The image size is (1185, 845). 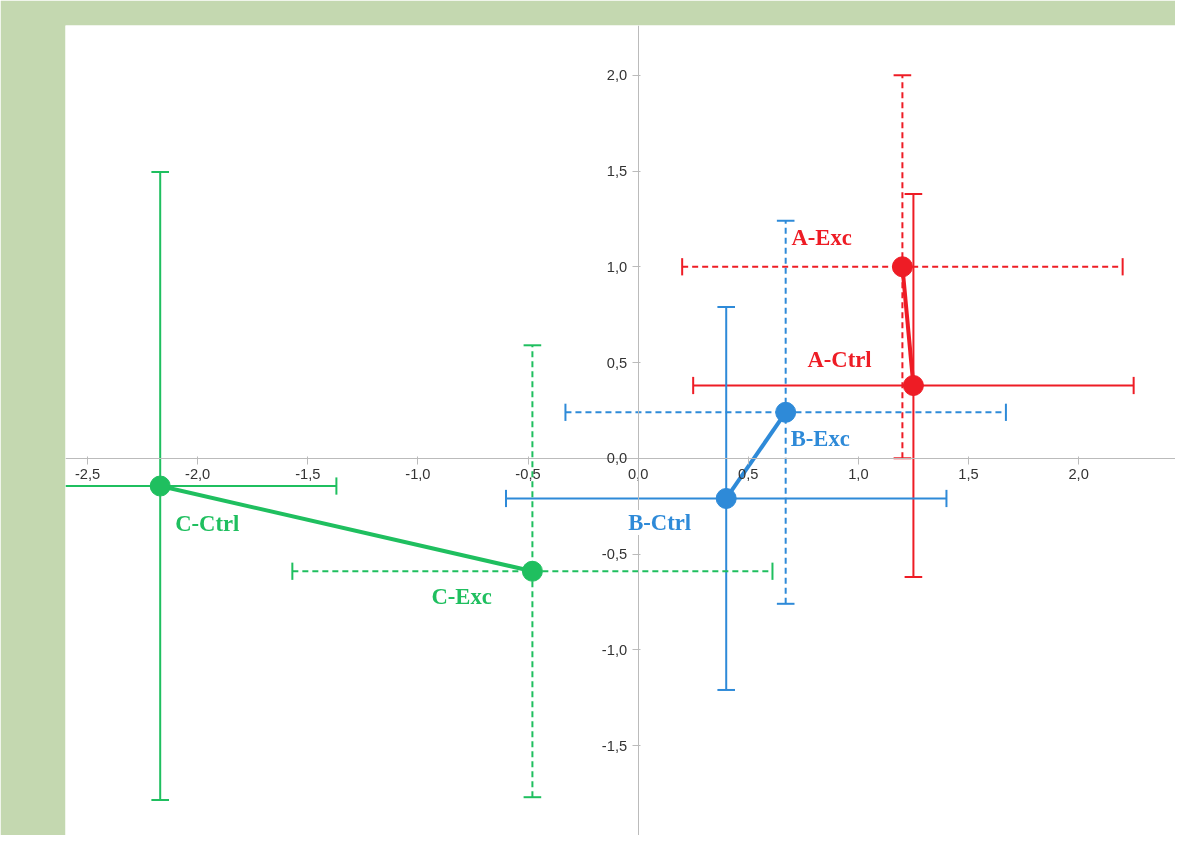 What do you see at coordinates (308, 474) in the screenshot?
I see `x-tick-label: -1,5` at bounding box center [308, 474].